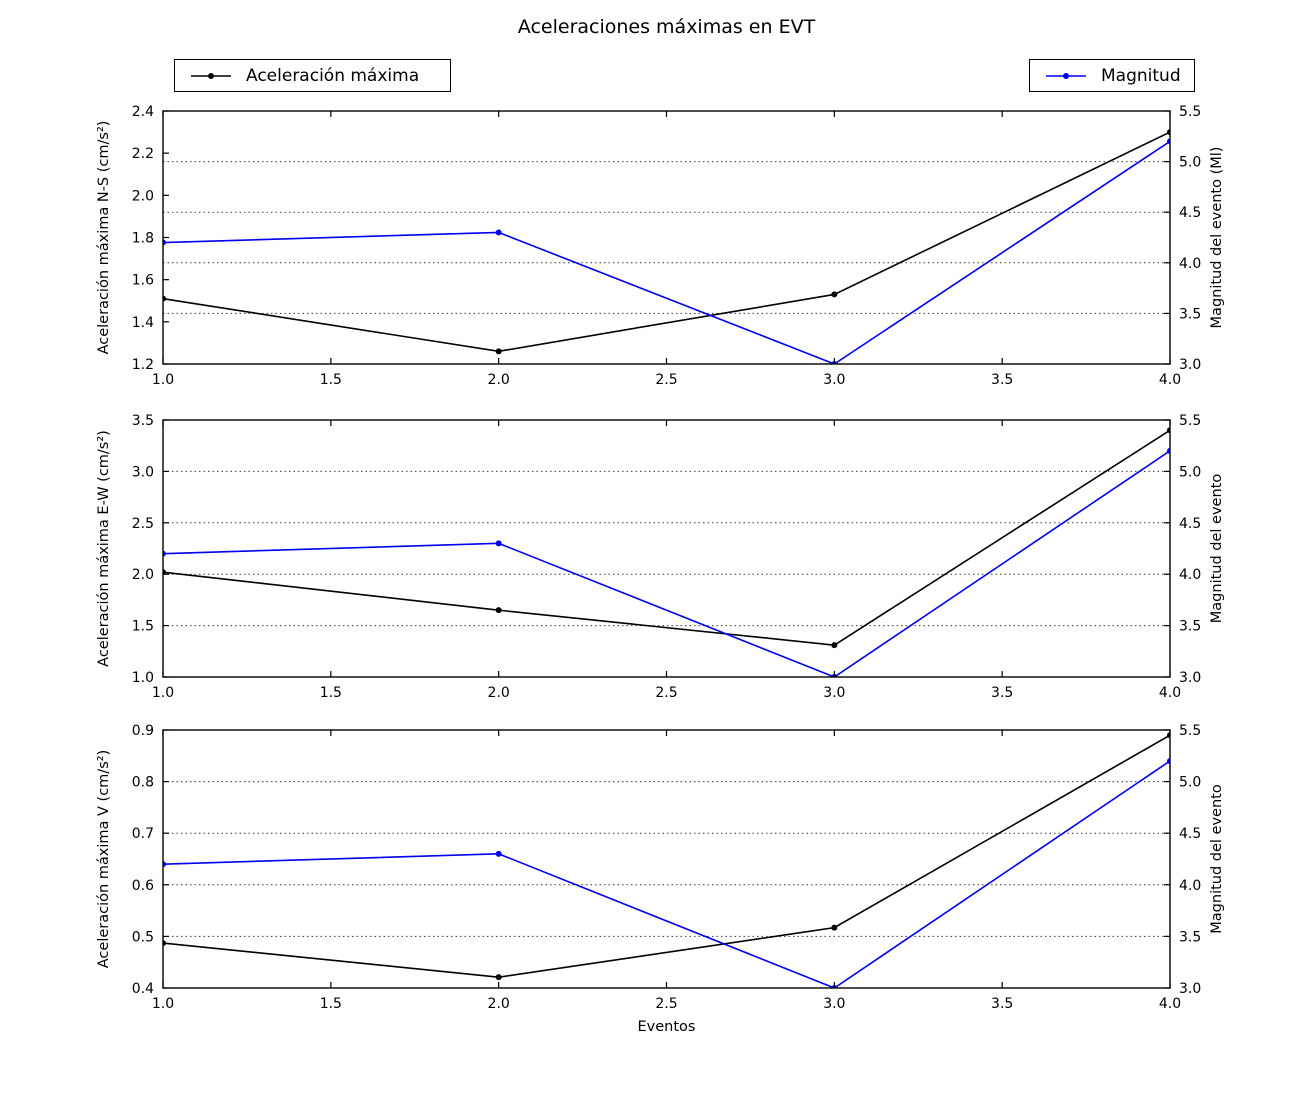 The image size is (1300, 1100). I want to click on ylabel-right-ew: Magnitud del evento, so click(1217, 549).